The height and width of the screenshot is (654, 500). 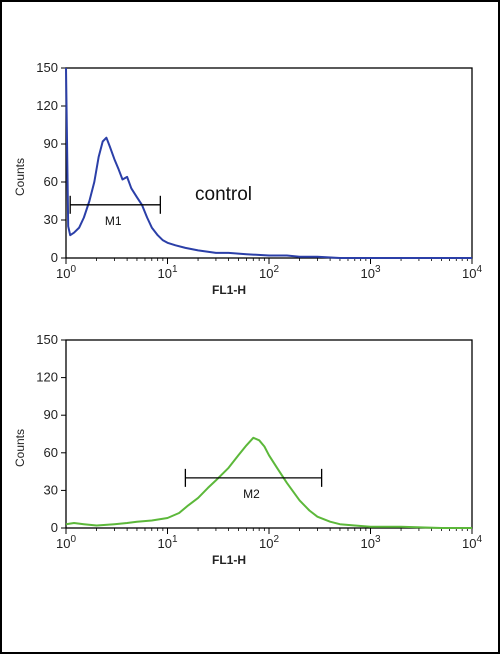 What do you see at coordinates (223, 194) in the screenshot?
I see `annotation-control: control` at bounding box center [223, 194].